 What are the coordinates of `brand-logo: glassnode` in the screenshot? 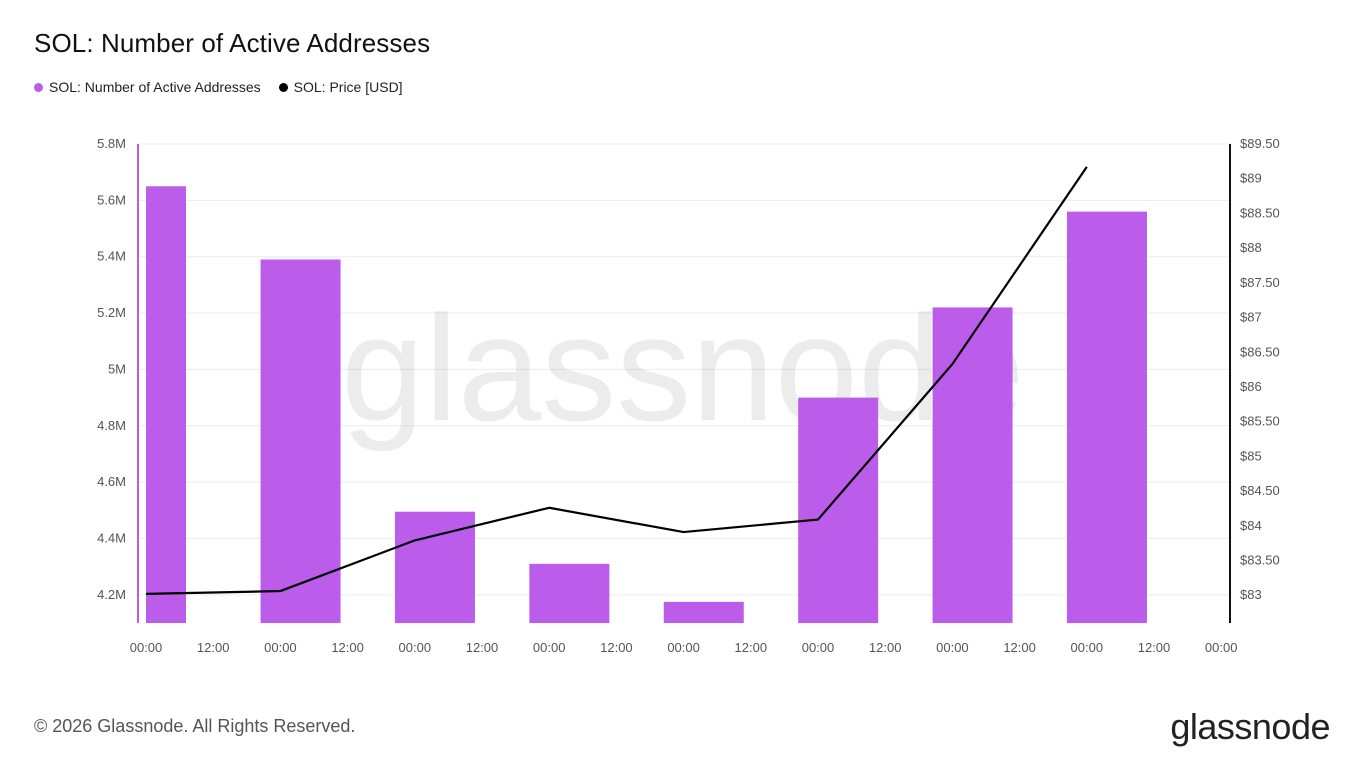 It's located at (1250, 726).